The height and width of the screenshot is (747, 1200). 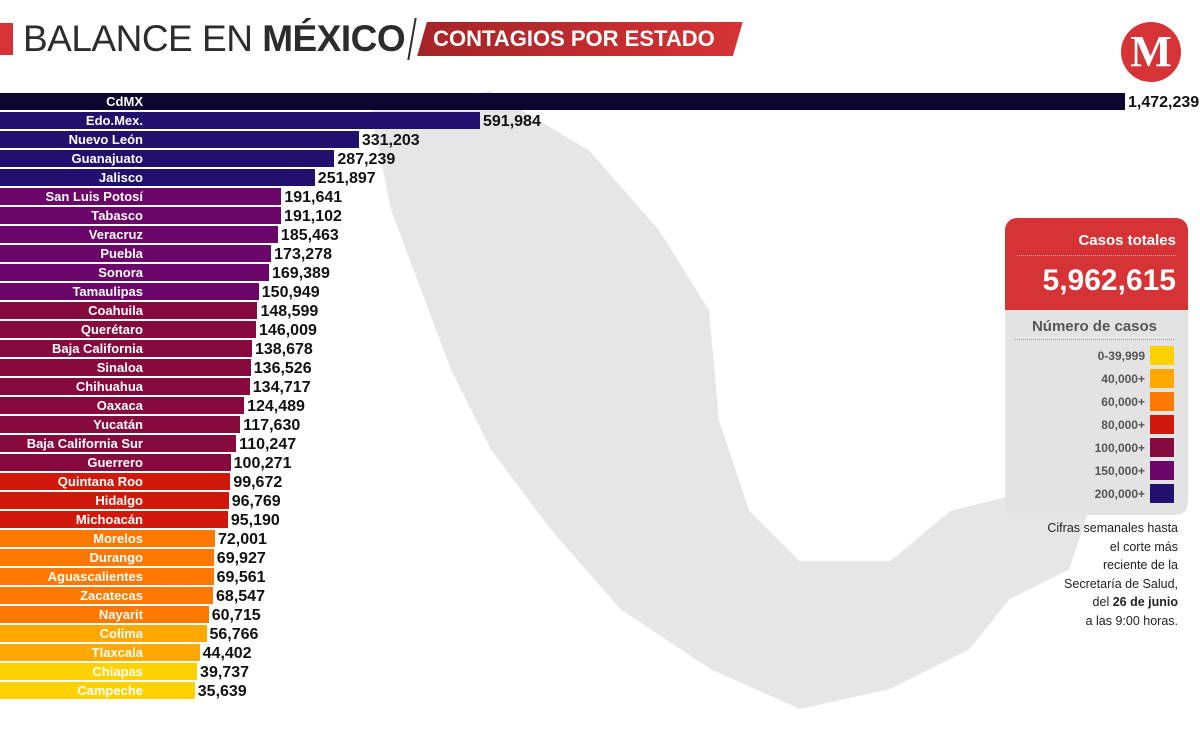 I want to click on bar-category-label: Tabasco, so click(x=117, y=215).